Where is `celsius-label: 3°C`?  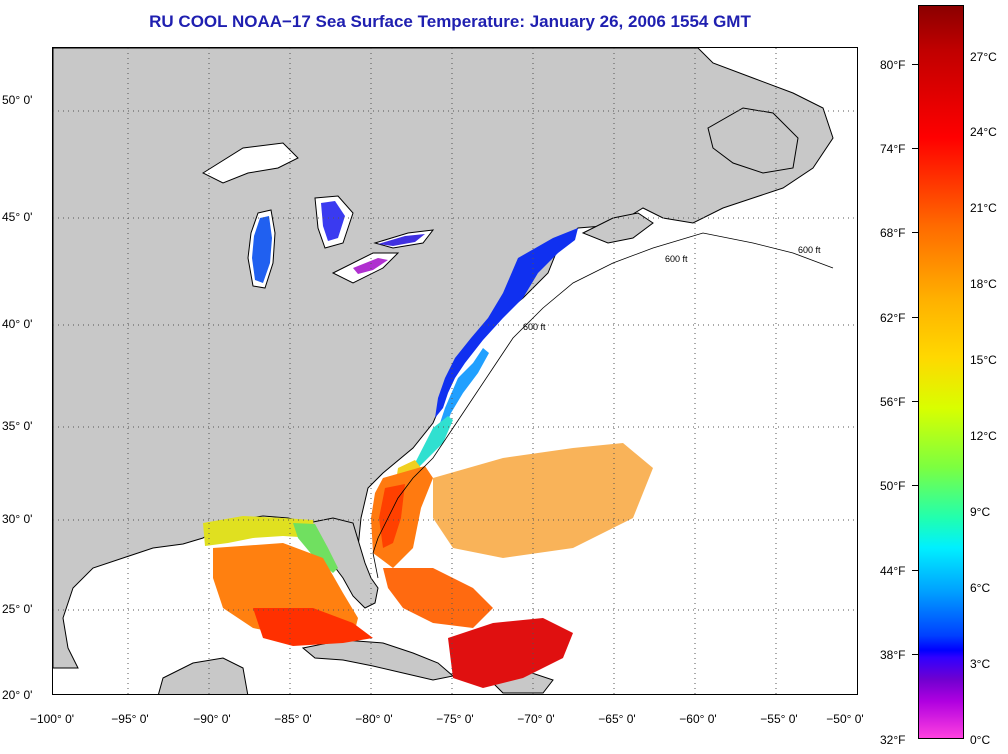
celsius-label: 3°C is located at coordinates (980, 664).